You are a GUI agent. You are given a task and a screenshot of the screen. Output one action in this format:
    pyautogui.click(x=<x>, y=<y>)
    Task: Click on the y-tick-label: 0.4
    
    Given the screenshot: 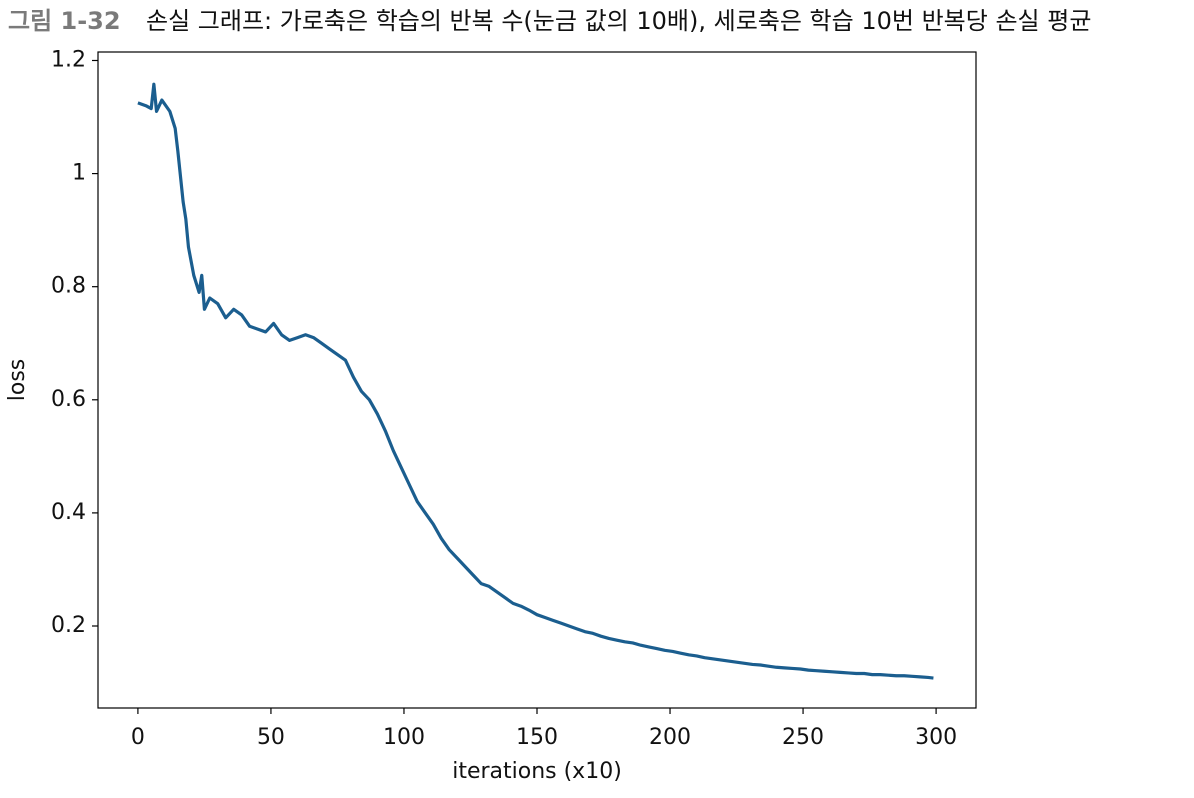 What is the action you would take?
    pyautogui.click(x=68, y=512)
    